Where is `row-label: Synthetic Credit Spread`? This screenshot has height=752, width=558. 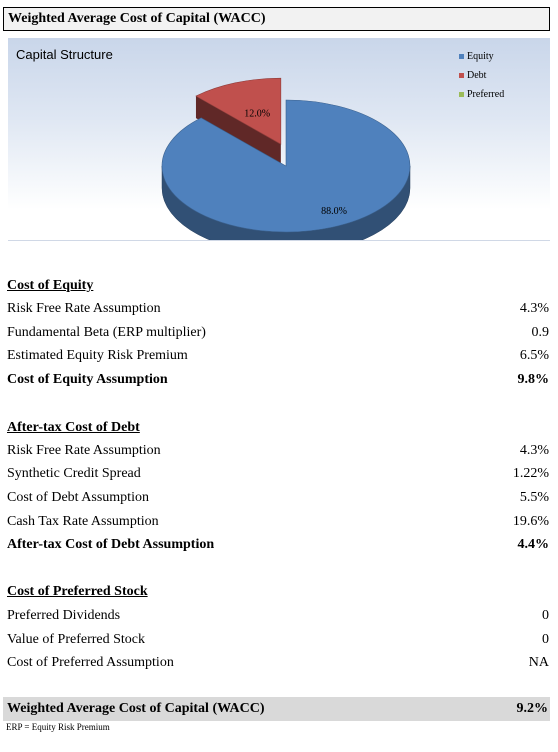 row-label: Synthetic Credit Spread is located at coordinates (74, 473).